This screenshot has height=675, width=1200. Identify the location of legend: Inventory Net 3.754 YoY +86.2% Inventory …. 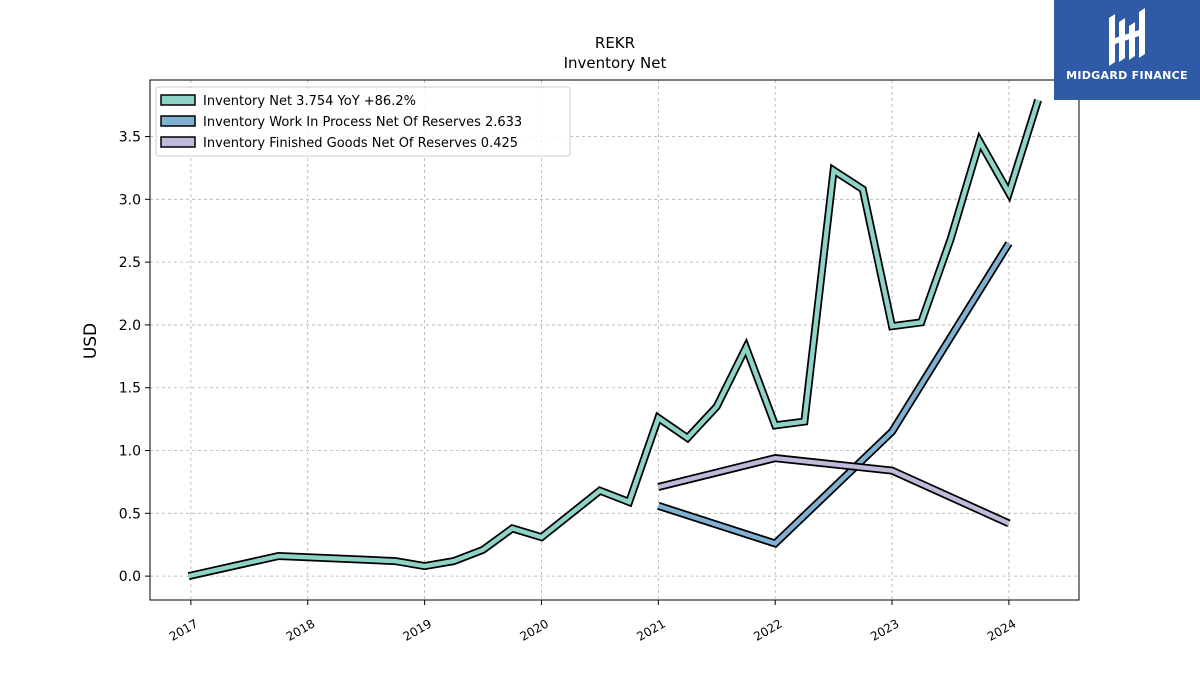
(363, 121).